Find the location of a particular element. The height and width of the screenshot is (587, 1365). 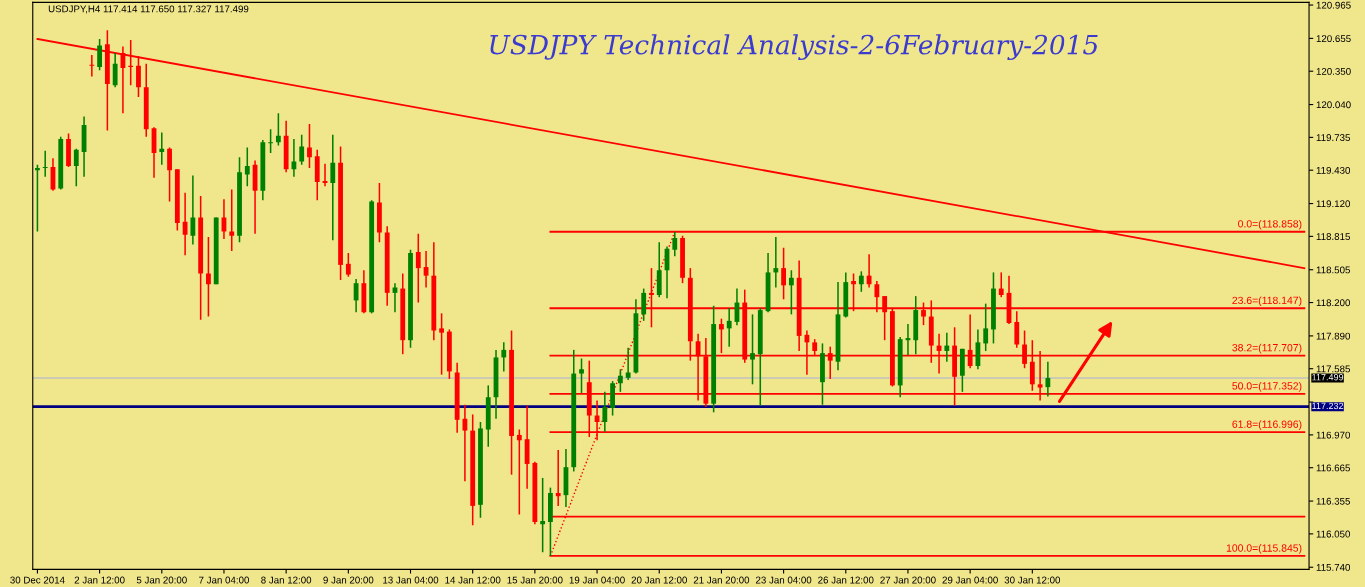

y-tick-label: 120.965 is located at coordinates (1333, 5).